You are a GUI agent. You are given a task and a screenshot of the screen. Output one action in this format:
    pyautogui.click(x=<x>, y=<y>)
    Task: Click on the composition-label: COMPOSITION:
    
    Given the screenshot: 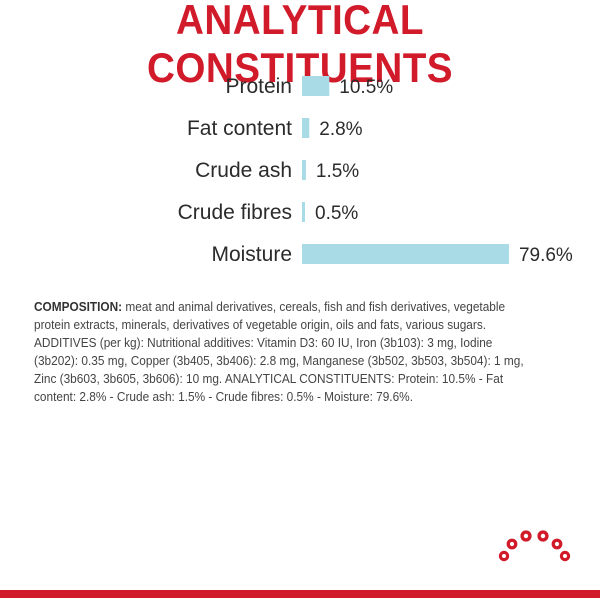 What is the action you would take?
    pyautogui.click(x=78, y=307)
    